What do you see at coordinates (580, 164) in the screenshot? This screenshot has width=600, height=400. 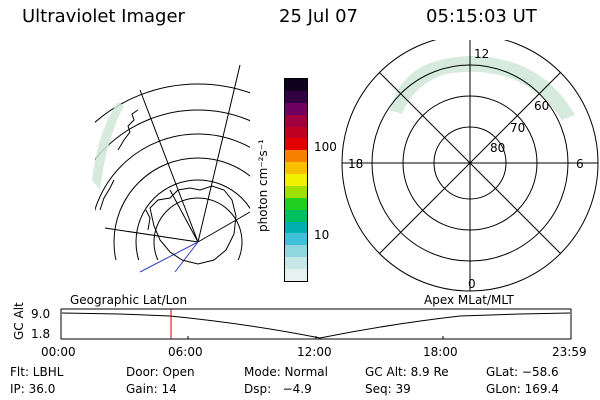 I see `mlt-label-6: 6` at bounding box center [580, 164].